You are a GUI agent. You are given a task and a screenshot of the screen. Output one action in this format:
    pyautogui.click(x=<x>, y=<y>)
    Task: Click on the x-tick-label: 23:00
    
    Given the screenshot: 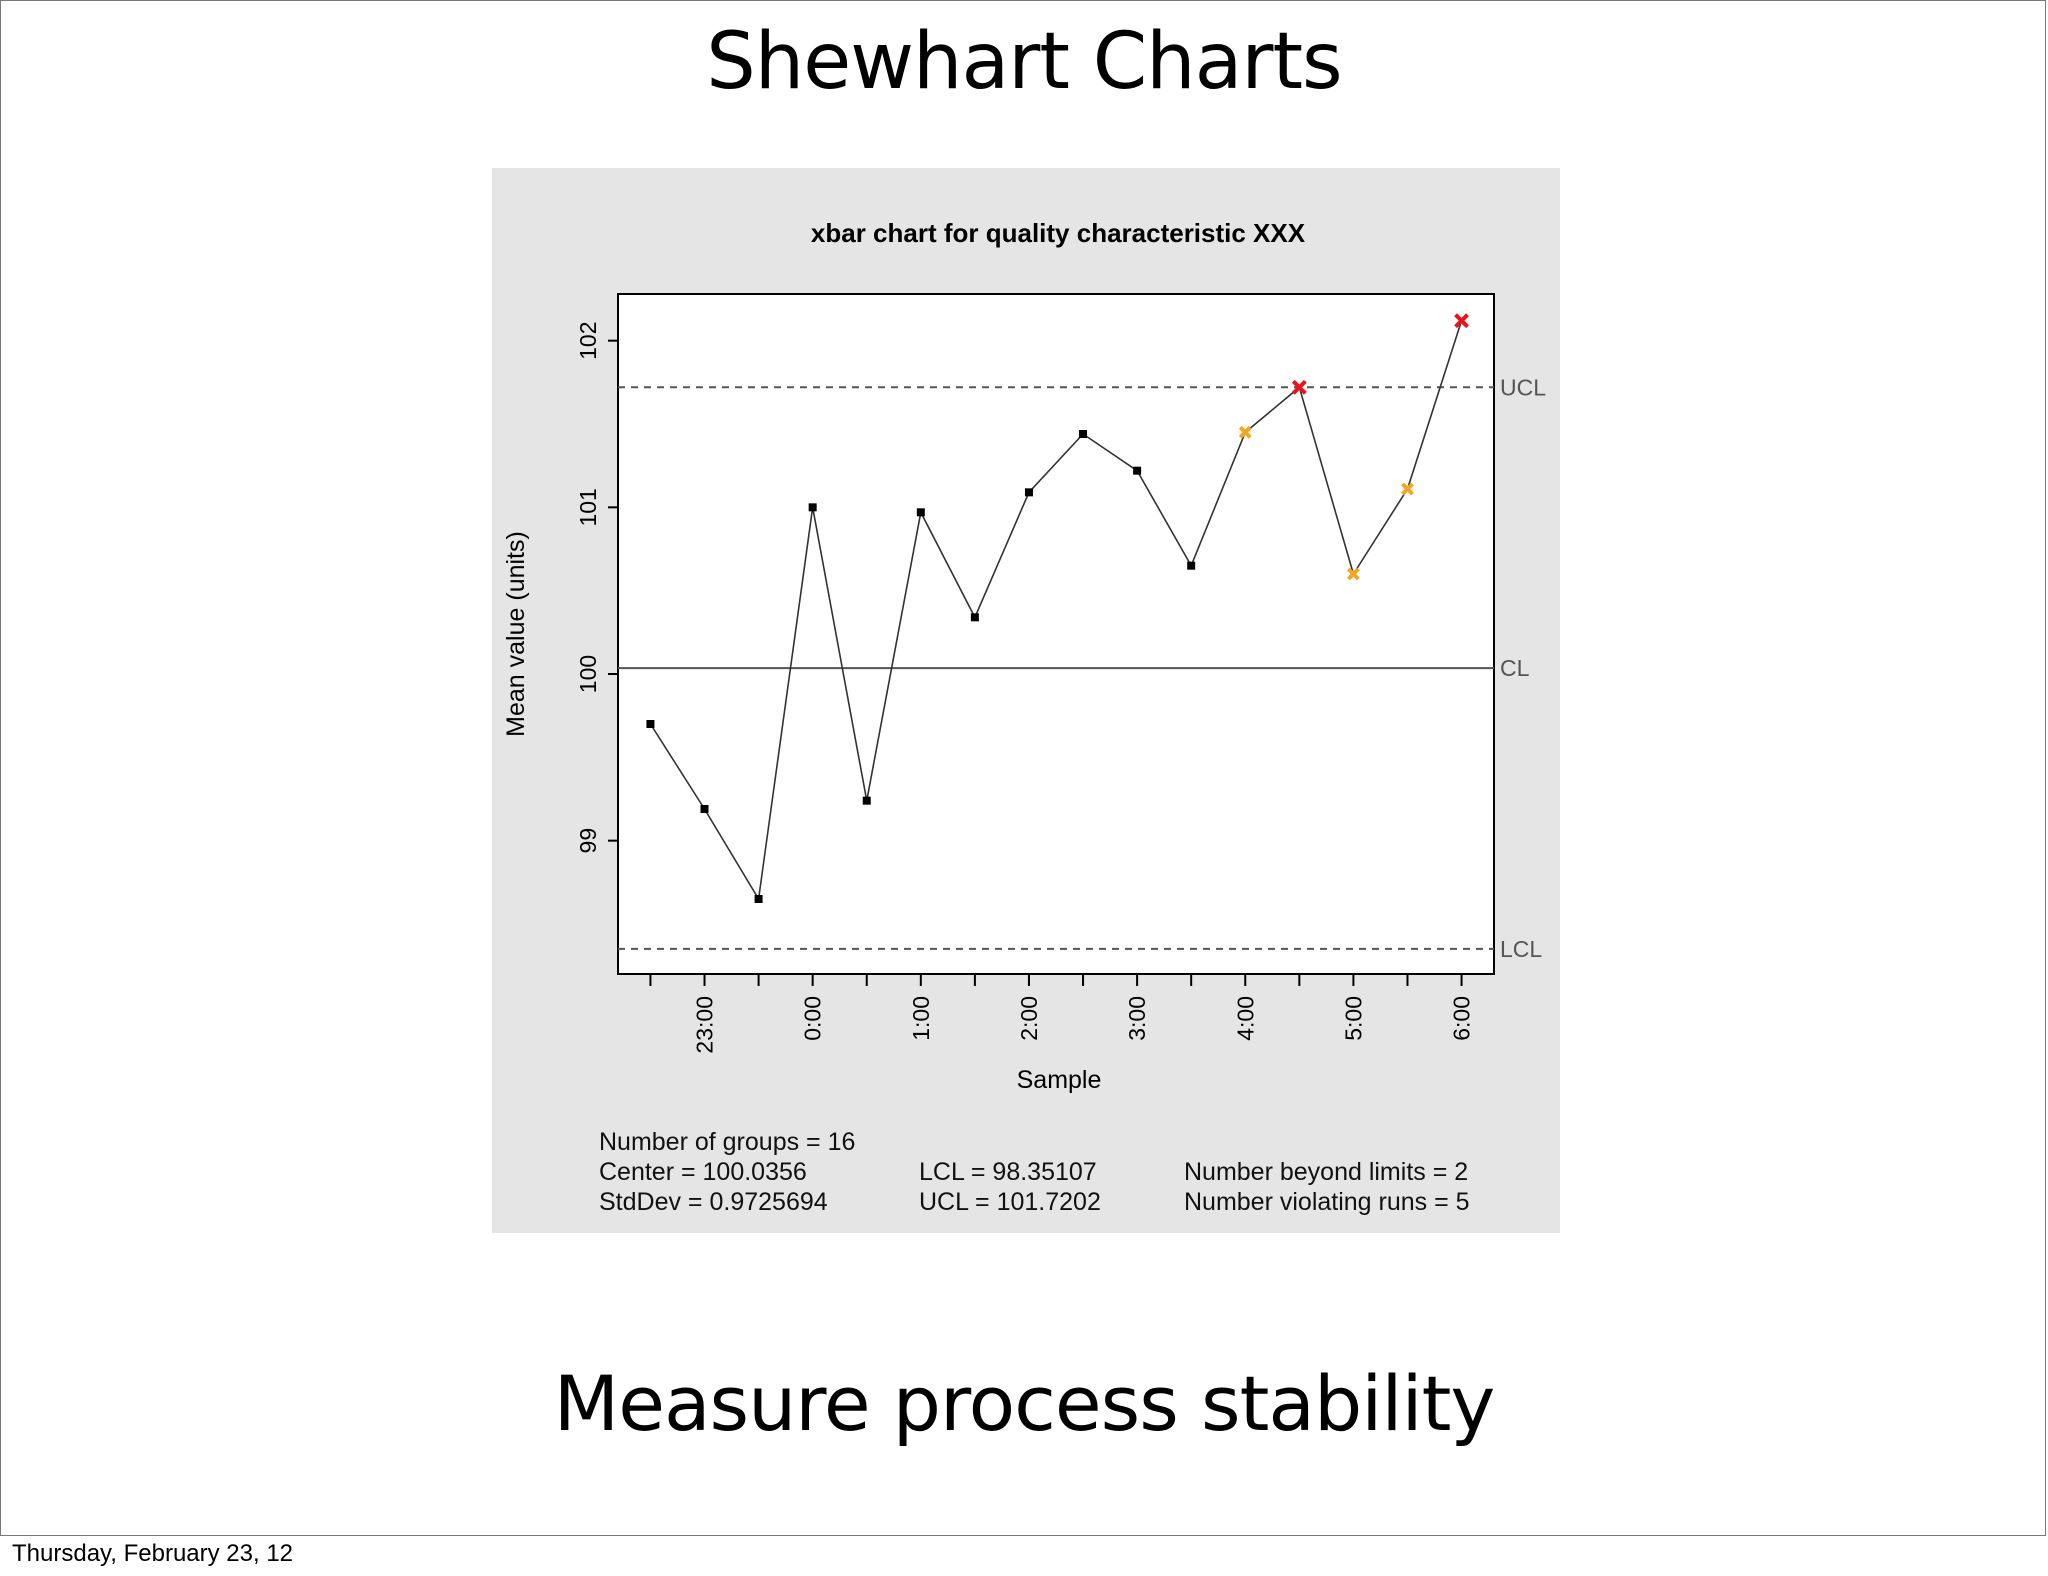 What is the action you would take?
    pyautogui.click(x=705, y=1025)
    